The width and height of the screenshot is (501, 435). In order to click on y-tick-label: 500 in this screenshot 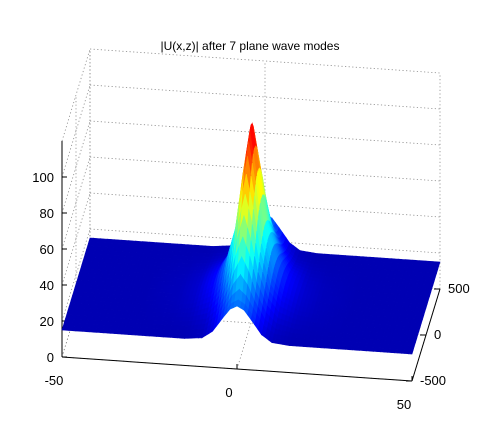, I will do `click(459, 288)`.